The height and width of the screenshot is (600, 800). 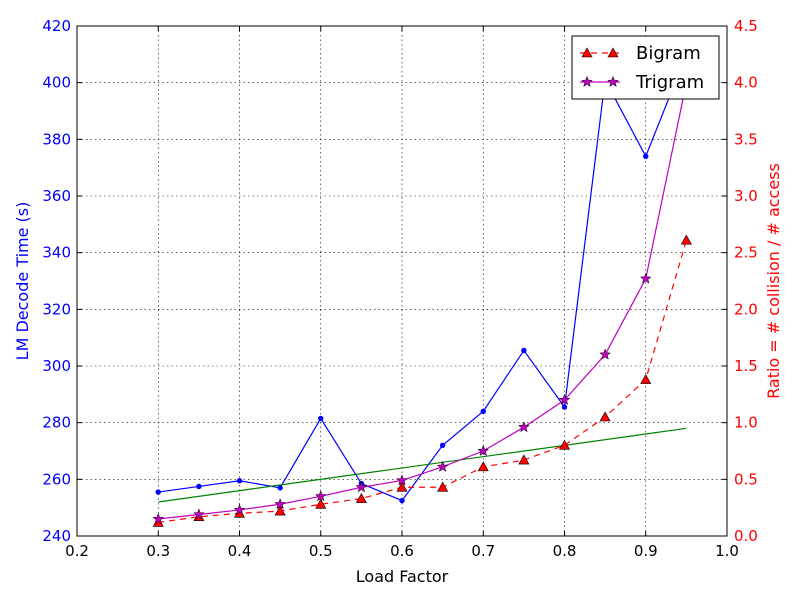 I want to click on x-tick-label: 0.8, so click(x=565, y=551).